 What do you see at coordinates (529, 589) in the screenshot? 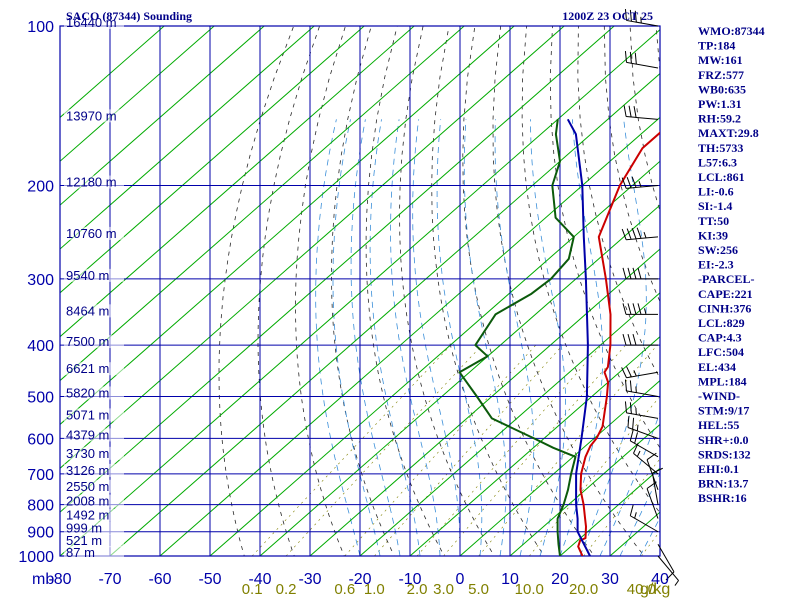
I see `mixing-ratio-label: 10.0` at bounding box center [529, 589].